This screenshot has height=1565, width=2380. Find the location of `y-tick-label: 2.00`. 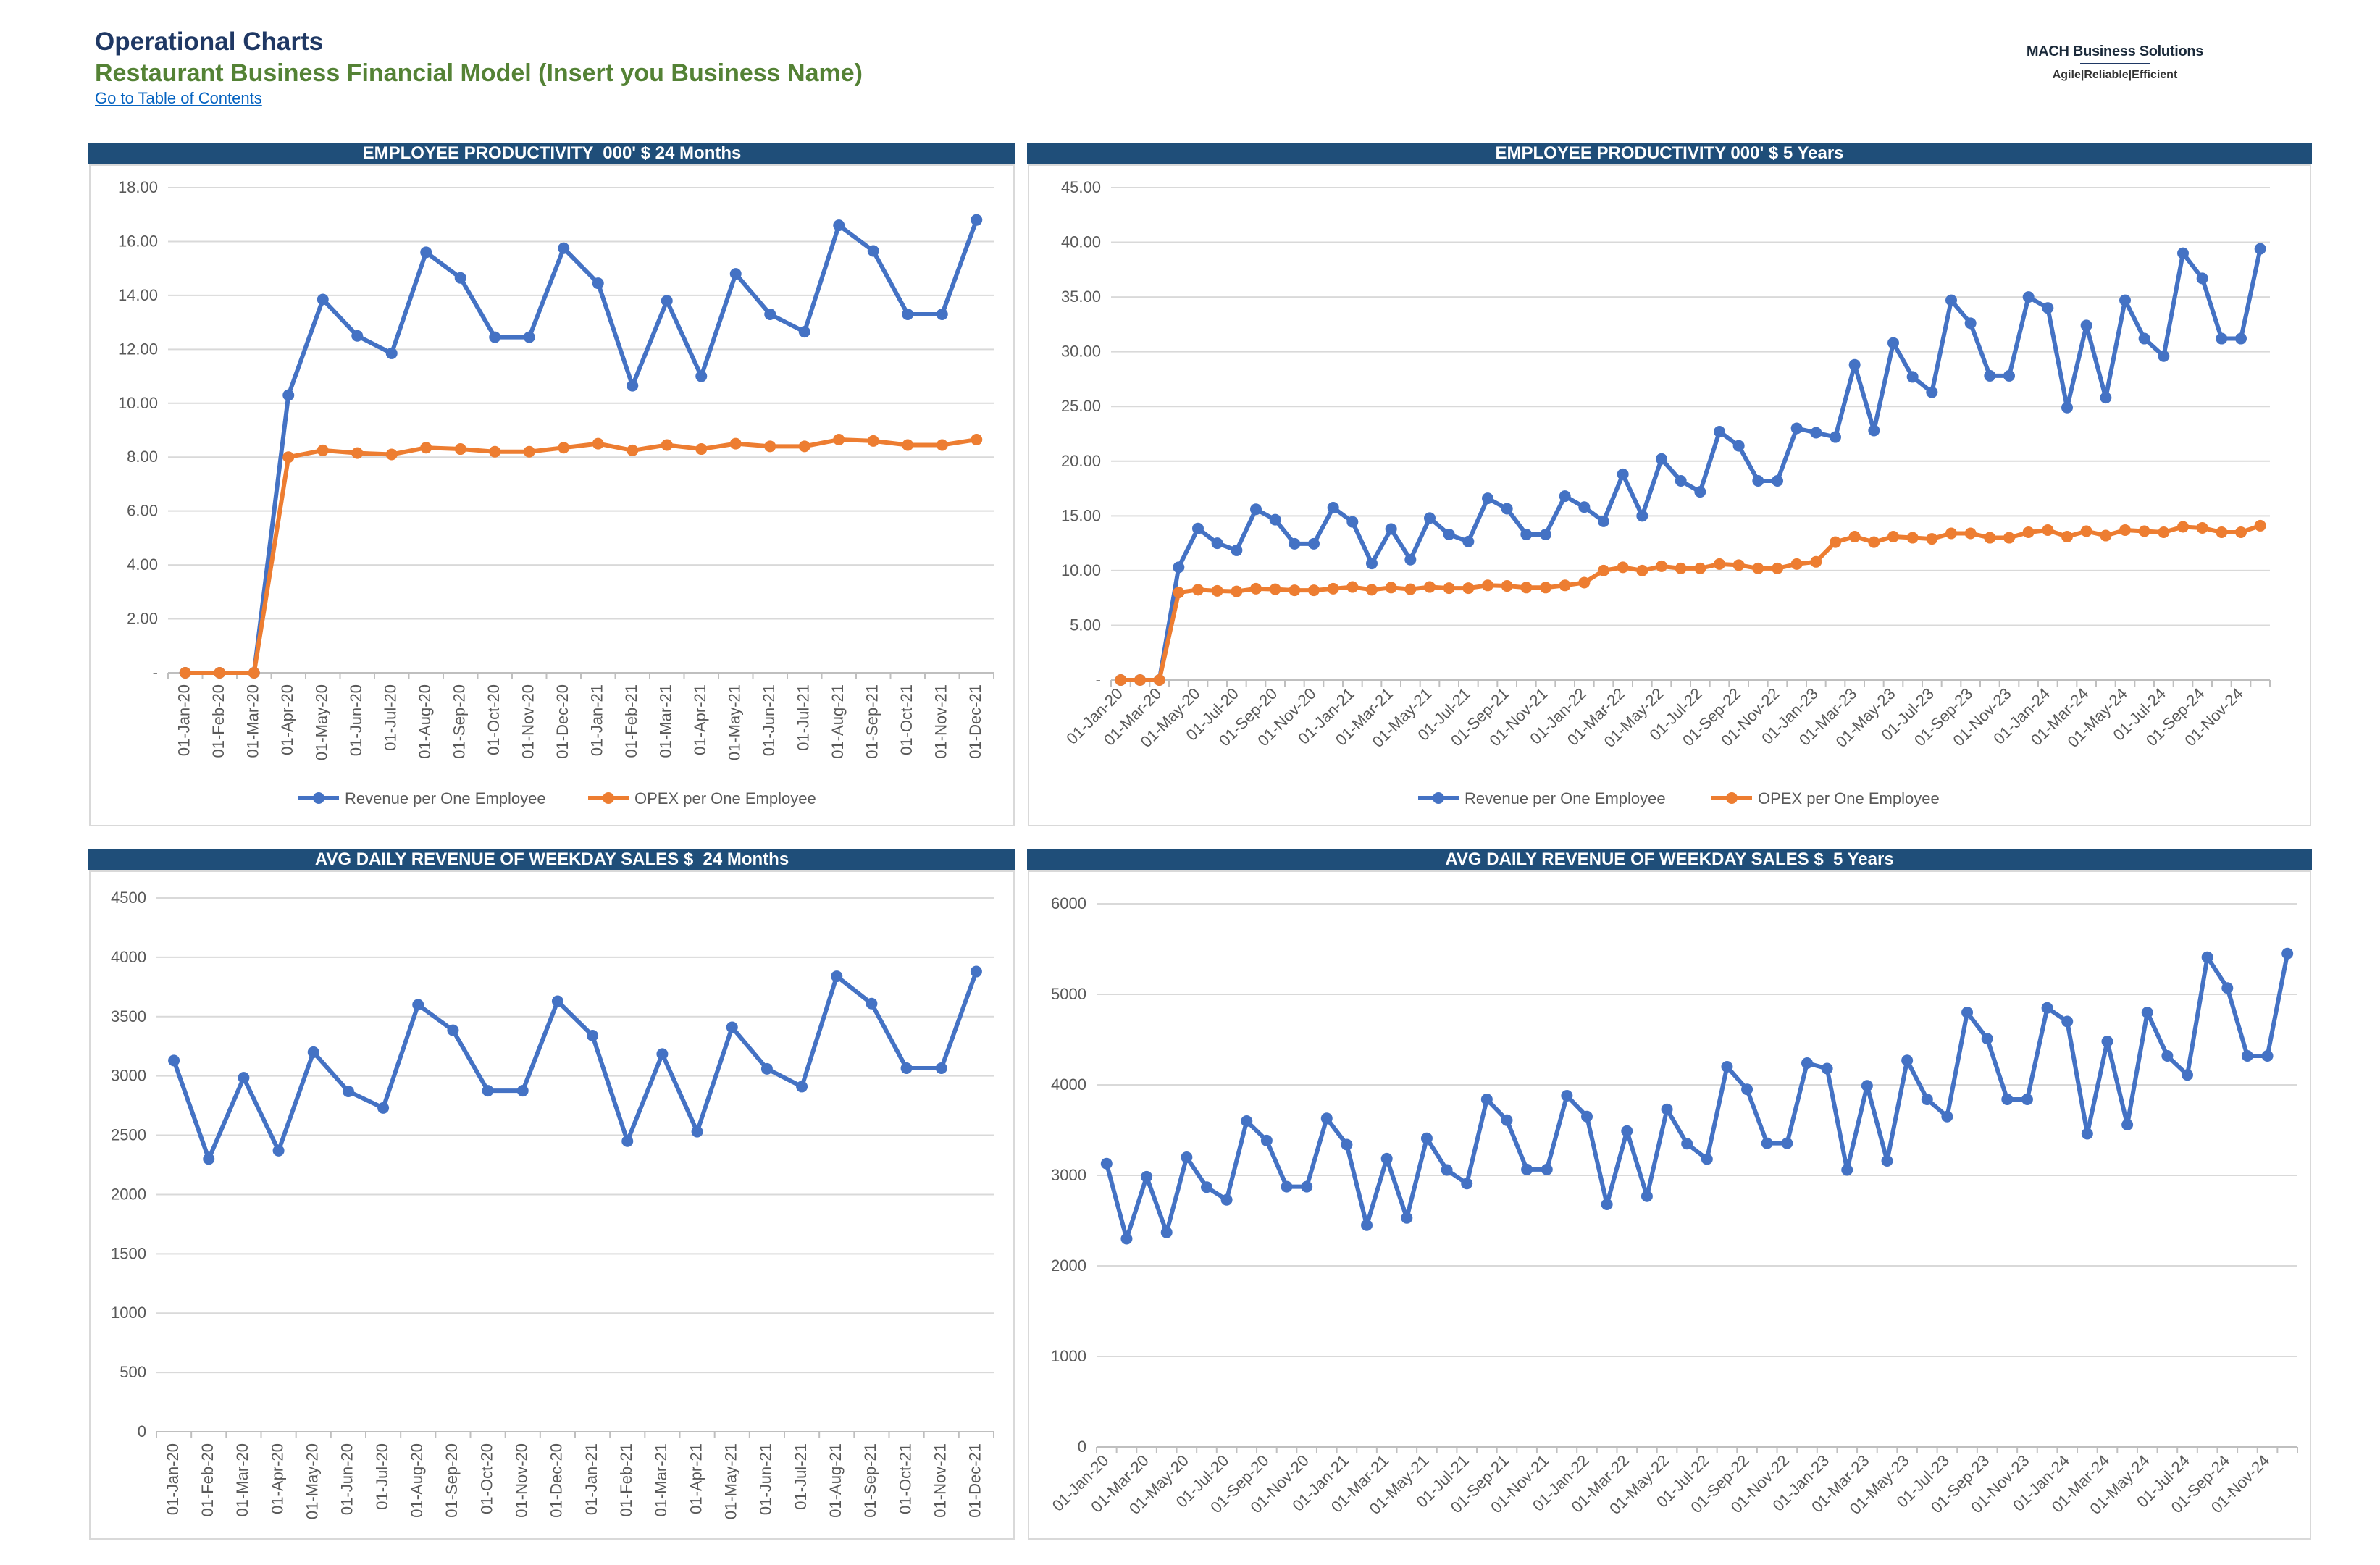

y-tick-label: 2.00 is located at coordinates (142, 619).